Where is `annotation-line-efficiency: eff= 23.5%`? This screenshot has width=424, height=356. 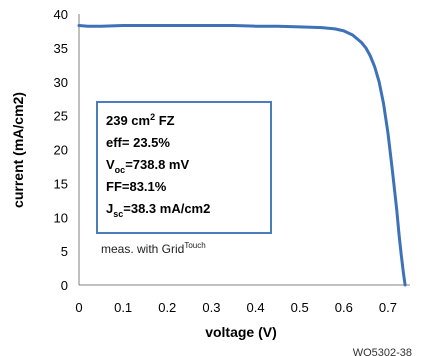
annotation-line-efficiency: eff= 23.5% is located at coordinates (138, 142).